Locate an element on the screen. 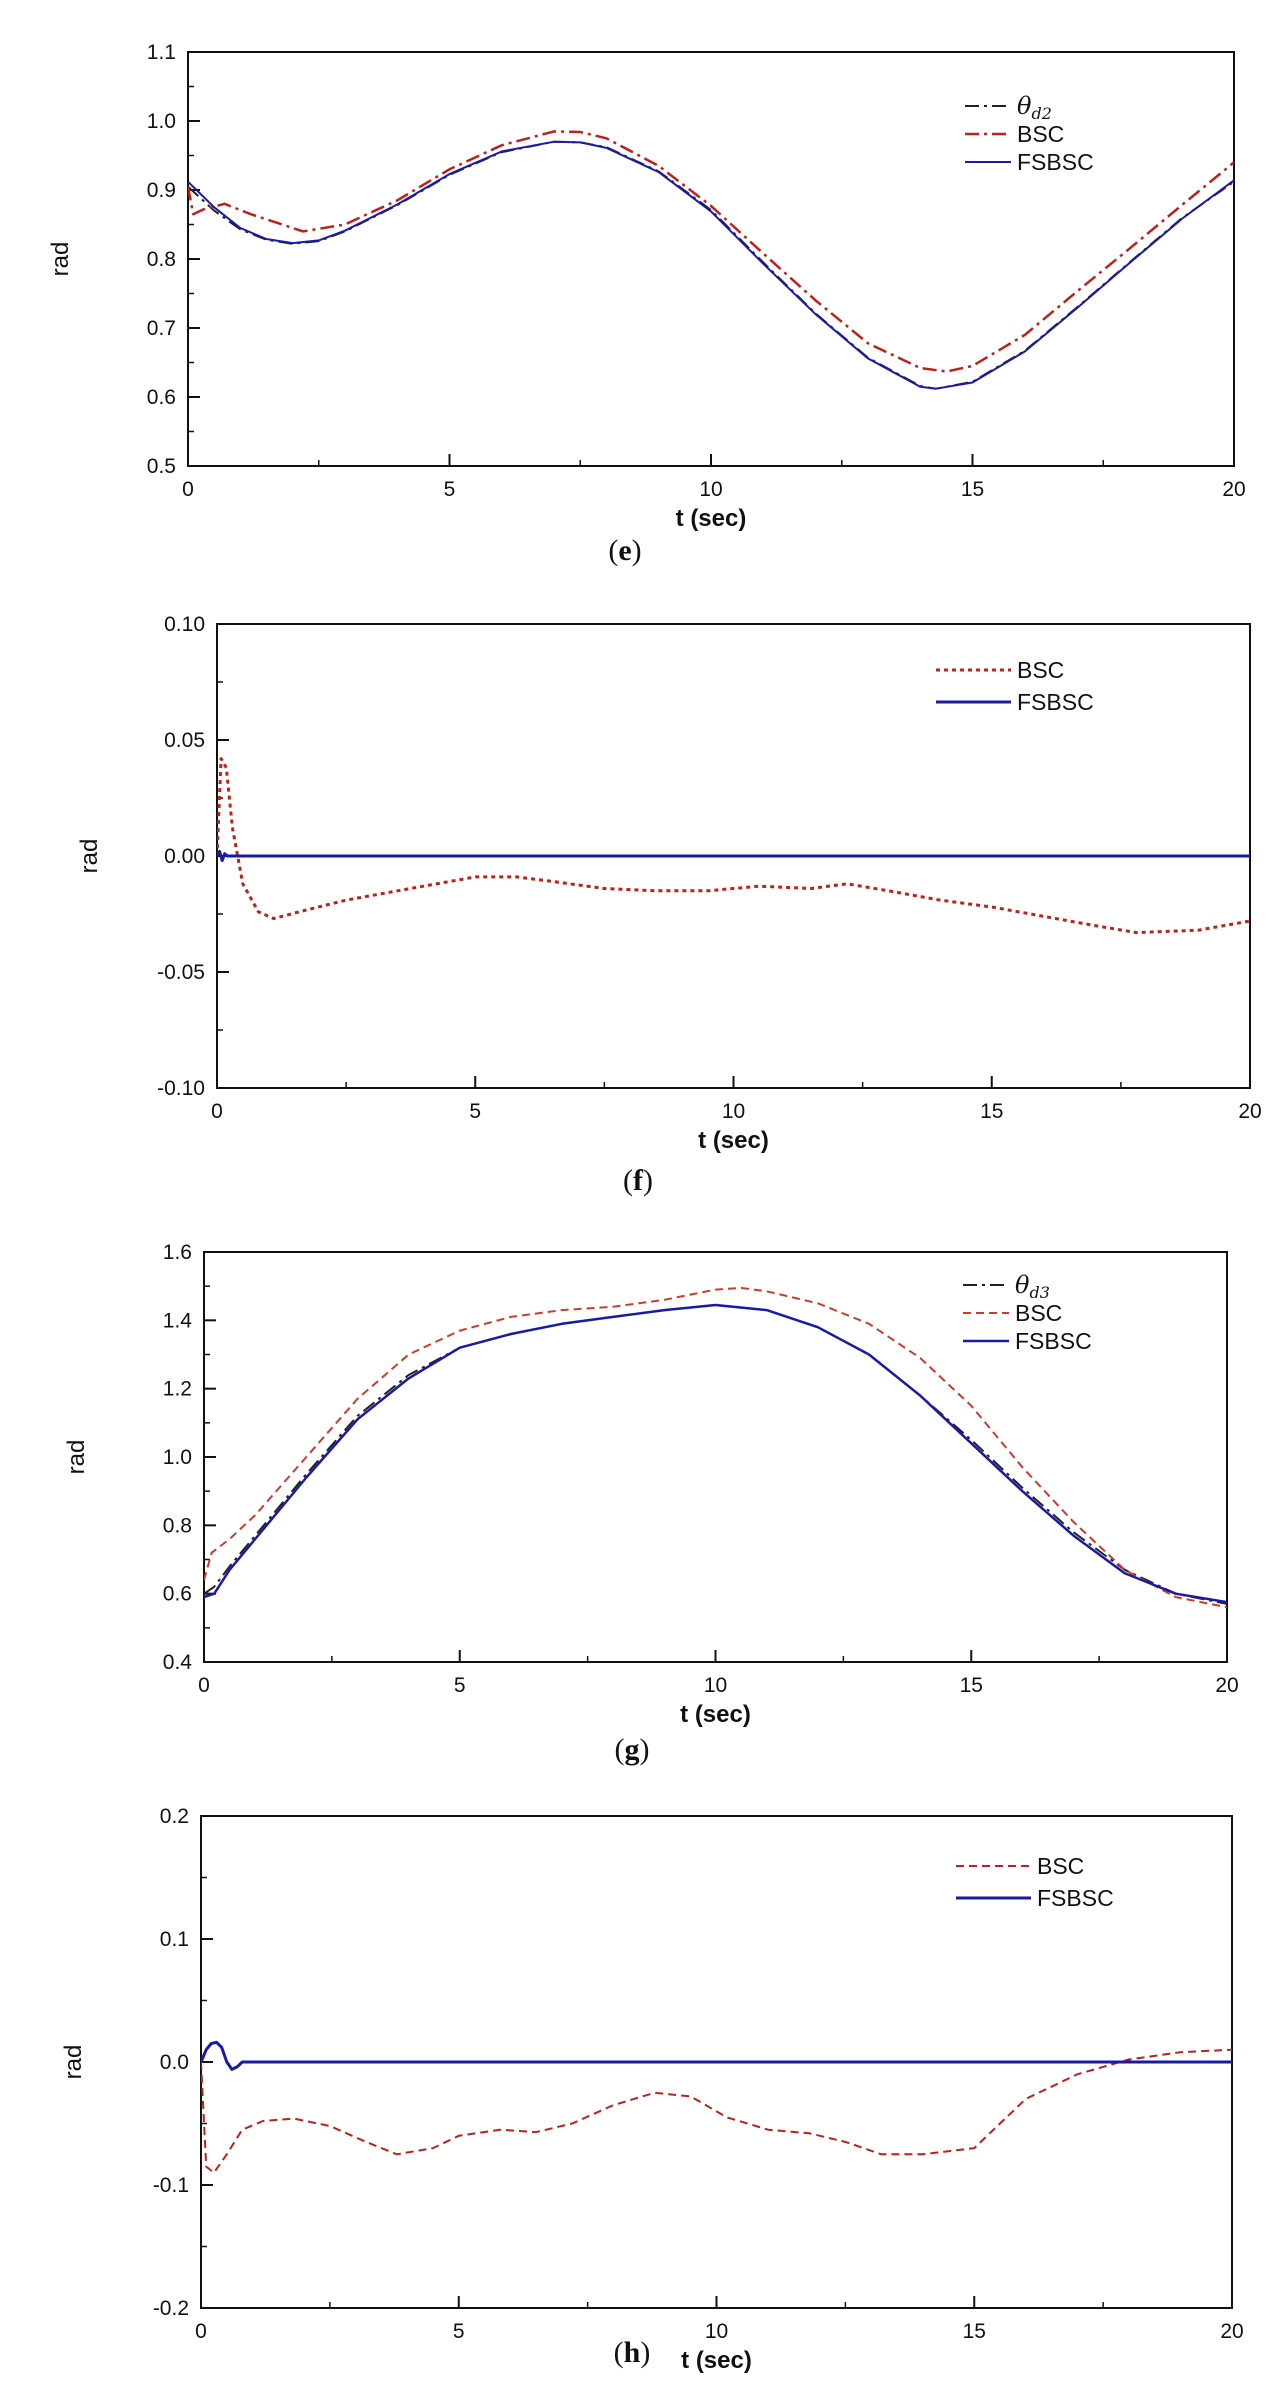  y-tick-label: 0.05 is located at coordinates (184, 740).